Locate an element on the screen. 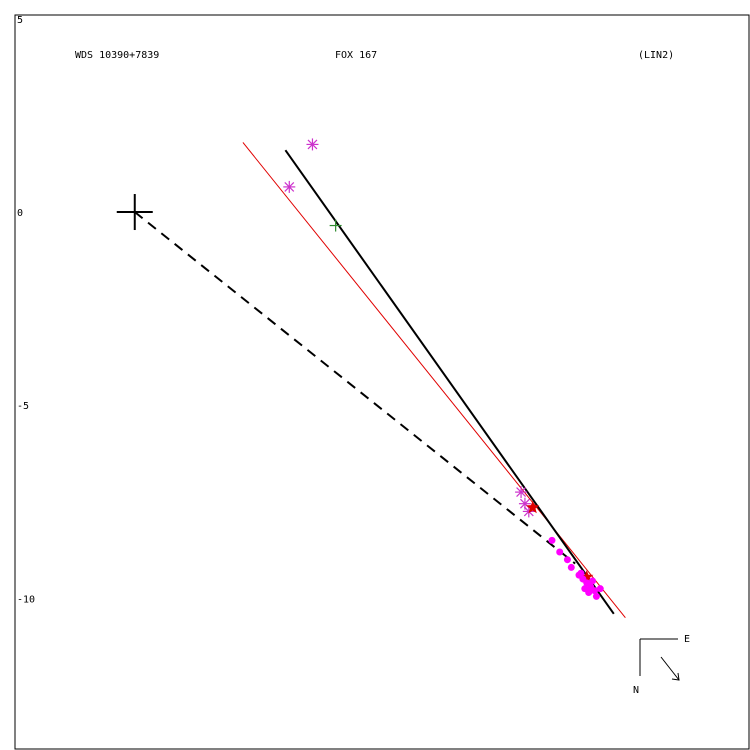 Image resolution: width=750 pixels, height=750 pixels. compass-arrow-head is located at coordinates (675, 676).